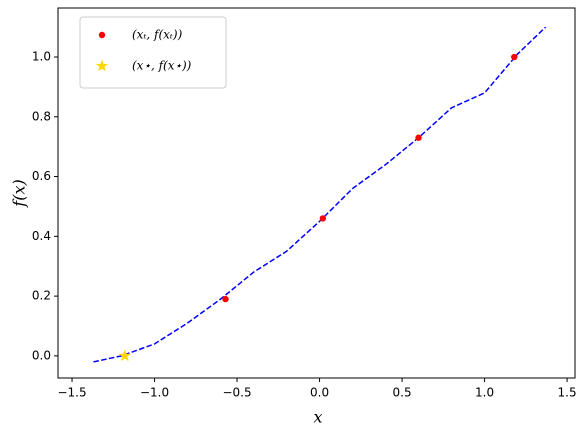 The height and width of the screenshot is (437, 585). Describe the element at coordinates (317, 417) in the screenshot. I see `x-axis-label: x` at that location.